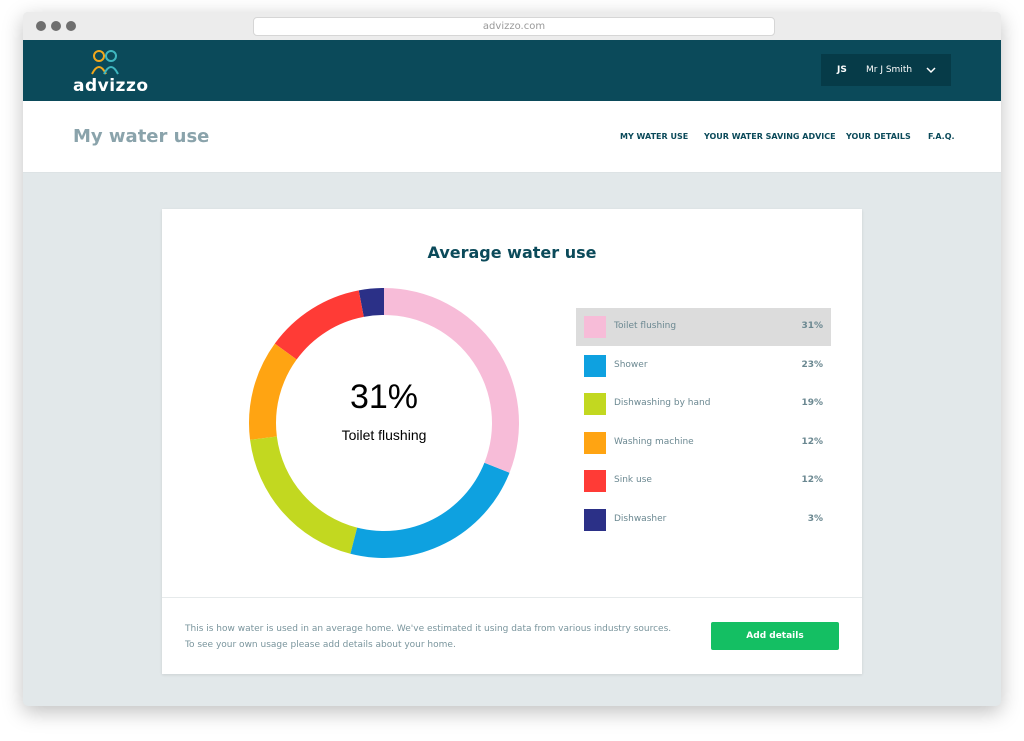 This screenshot has height=741, width=1024. What do you see at coordinates (775, 636) in the screenshot?
I see `add-details-button: Add details` at bounding box center [775, 636].